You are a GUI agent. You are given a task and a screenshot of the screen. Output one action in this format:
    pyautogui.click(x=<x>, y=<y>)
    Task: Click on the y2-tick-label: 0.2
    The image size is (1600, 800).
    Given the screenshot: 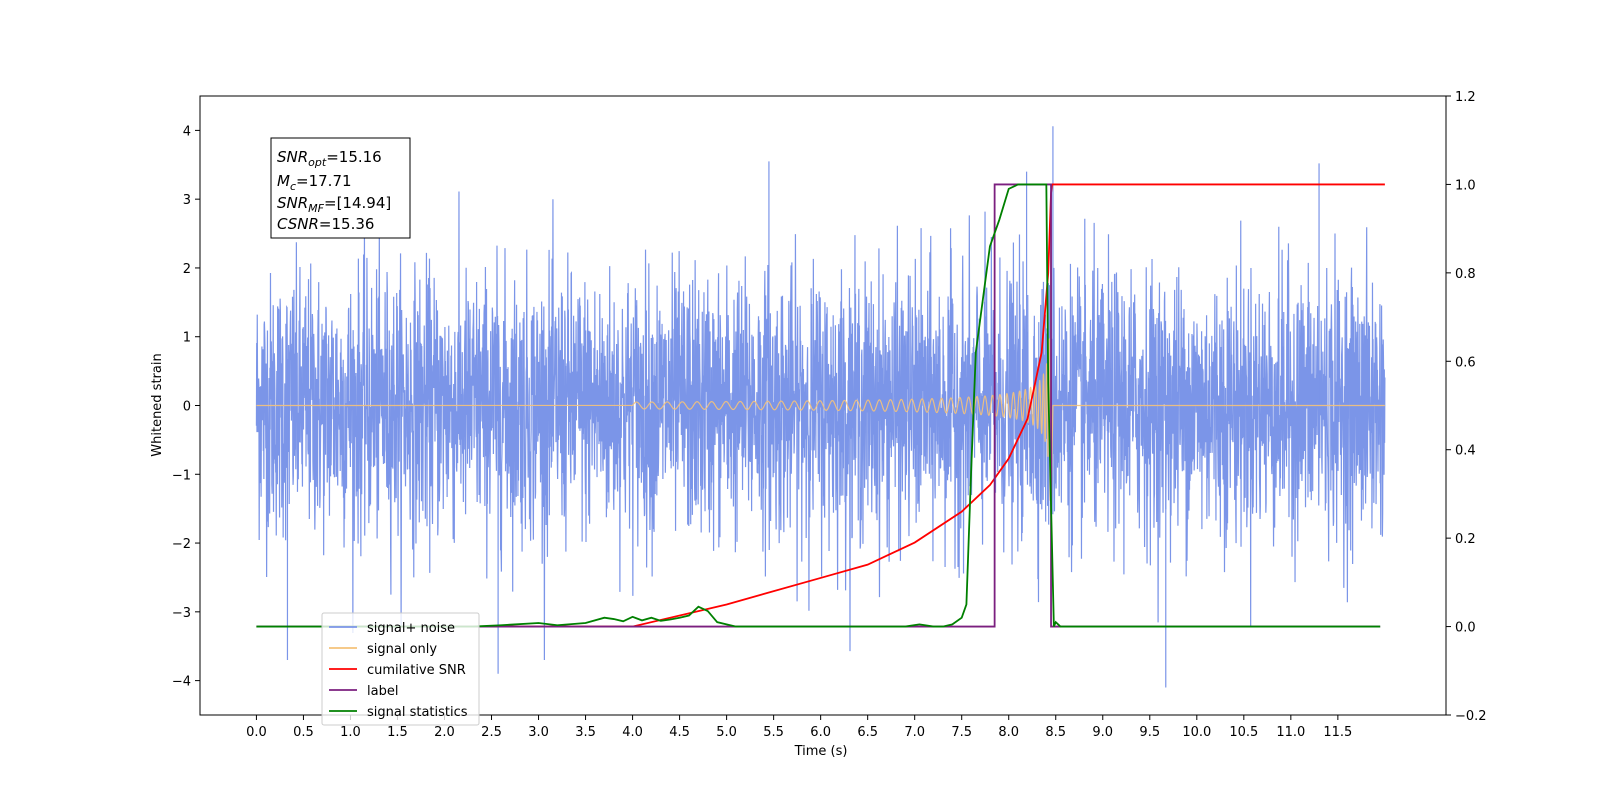 What is the action you would take?
    pyautogui.click(x=1465, y=539)
    